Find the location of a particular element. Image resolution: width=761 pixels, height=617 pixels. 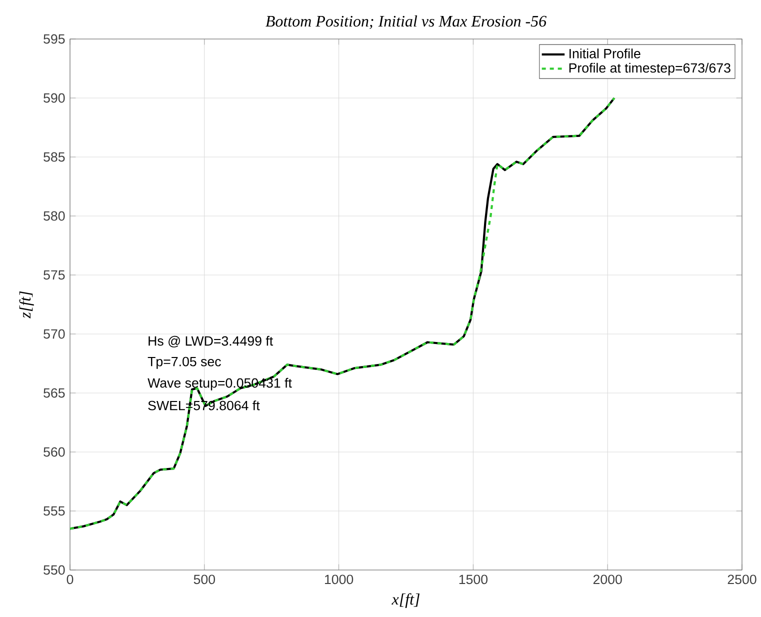

annotation: Tp=7.05 sec is located at coordinates (184, 362).